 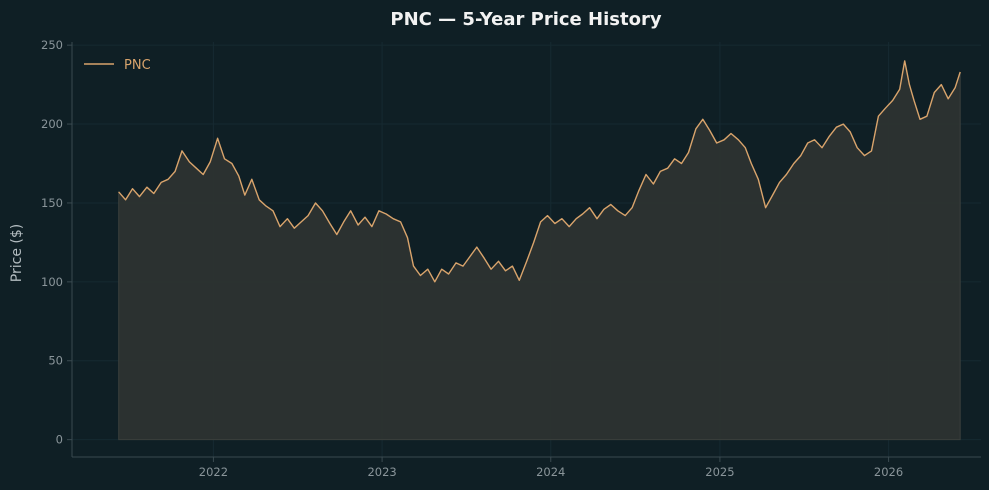 I want to click on chart-title: PNC — 5-Year Price History, so click(x=525, y=19).